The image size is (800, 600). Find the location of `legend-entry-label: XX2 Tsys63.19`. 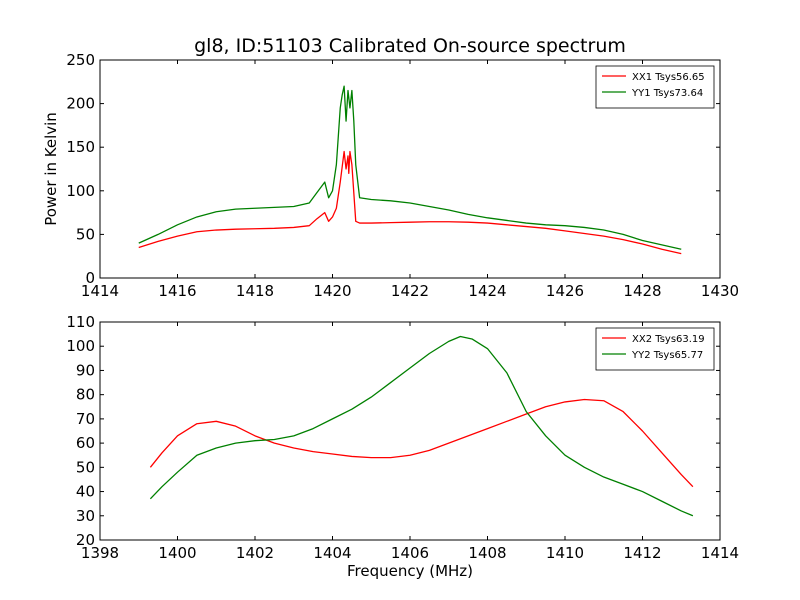

legend-entry-label: XX2 Tsys63.19 is located at coordinates (668, 339).